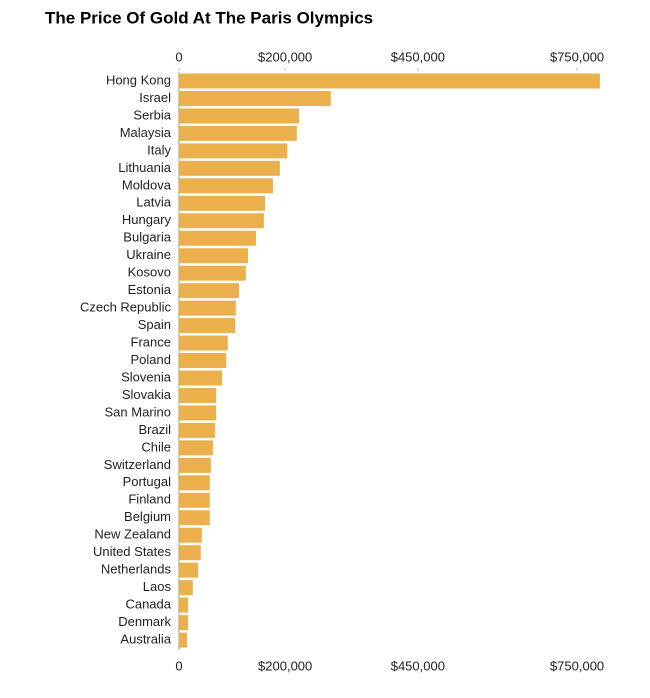 The image size is (650, 698). What do you see at coordinates (153, 202) in the screenshot?
I see `y-tick-label: Latvia` at bounding box center [153, 202].